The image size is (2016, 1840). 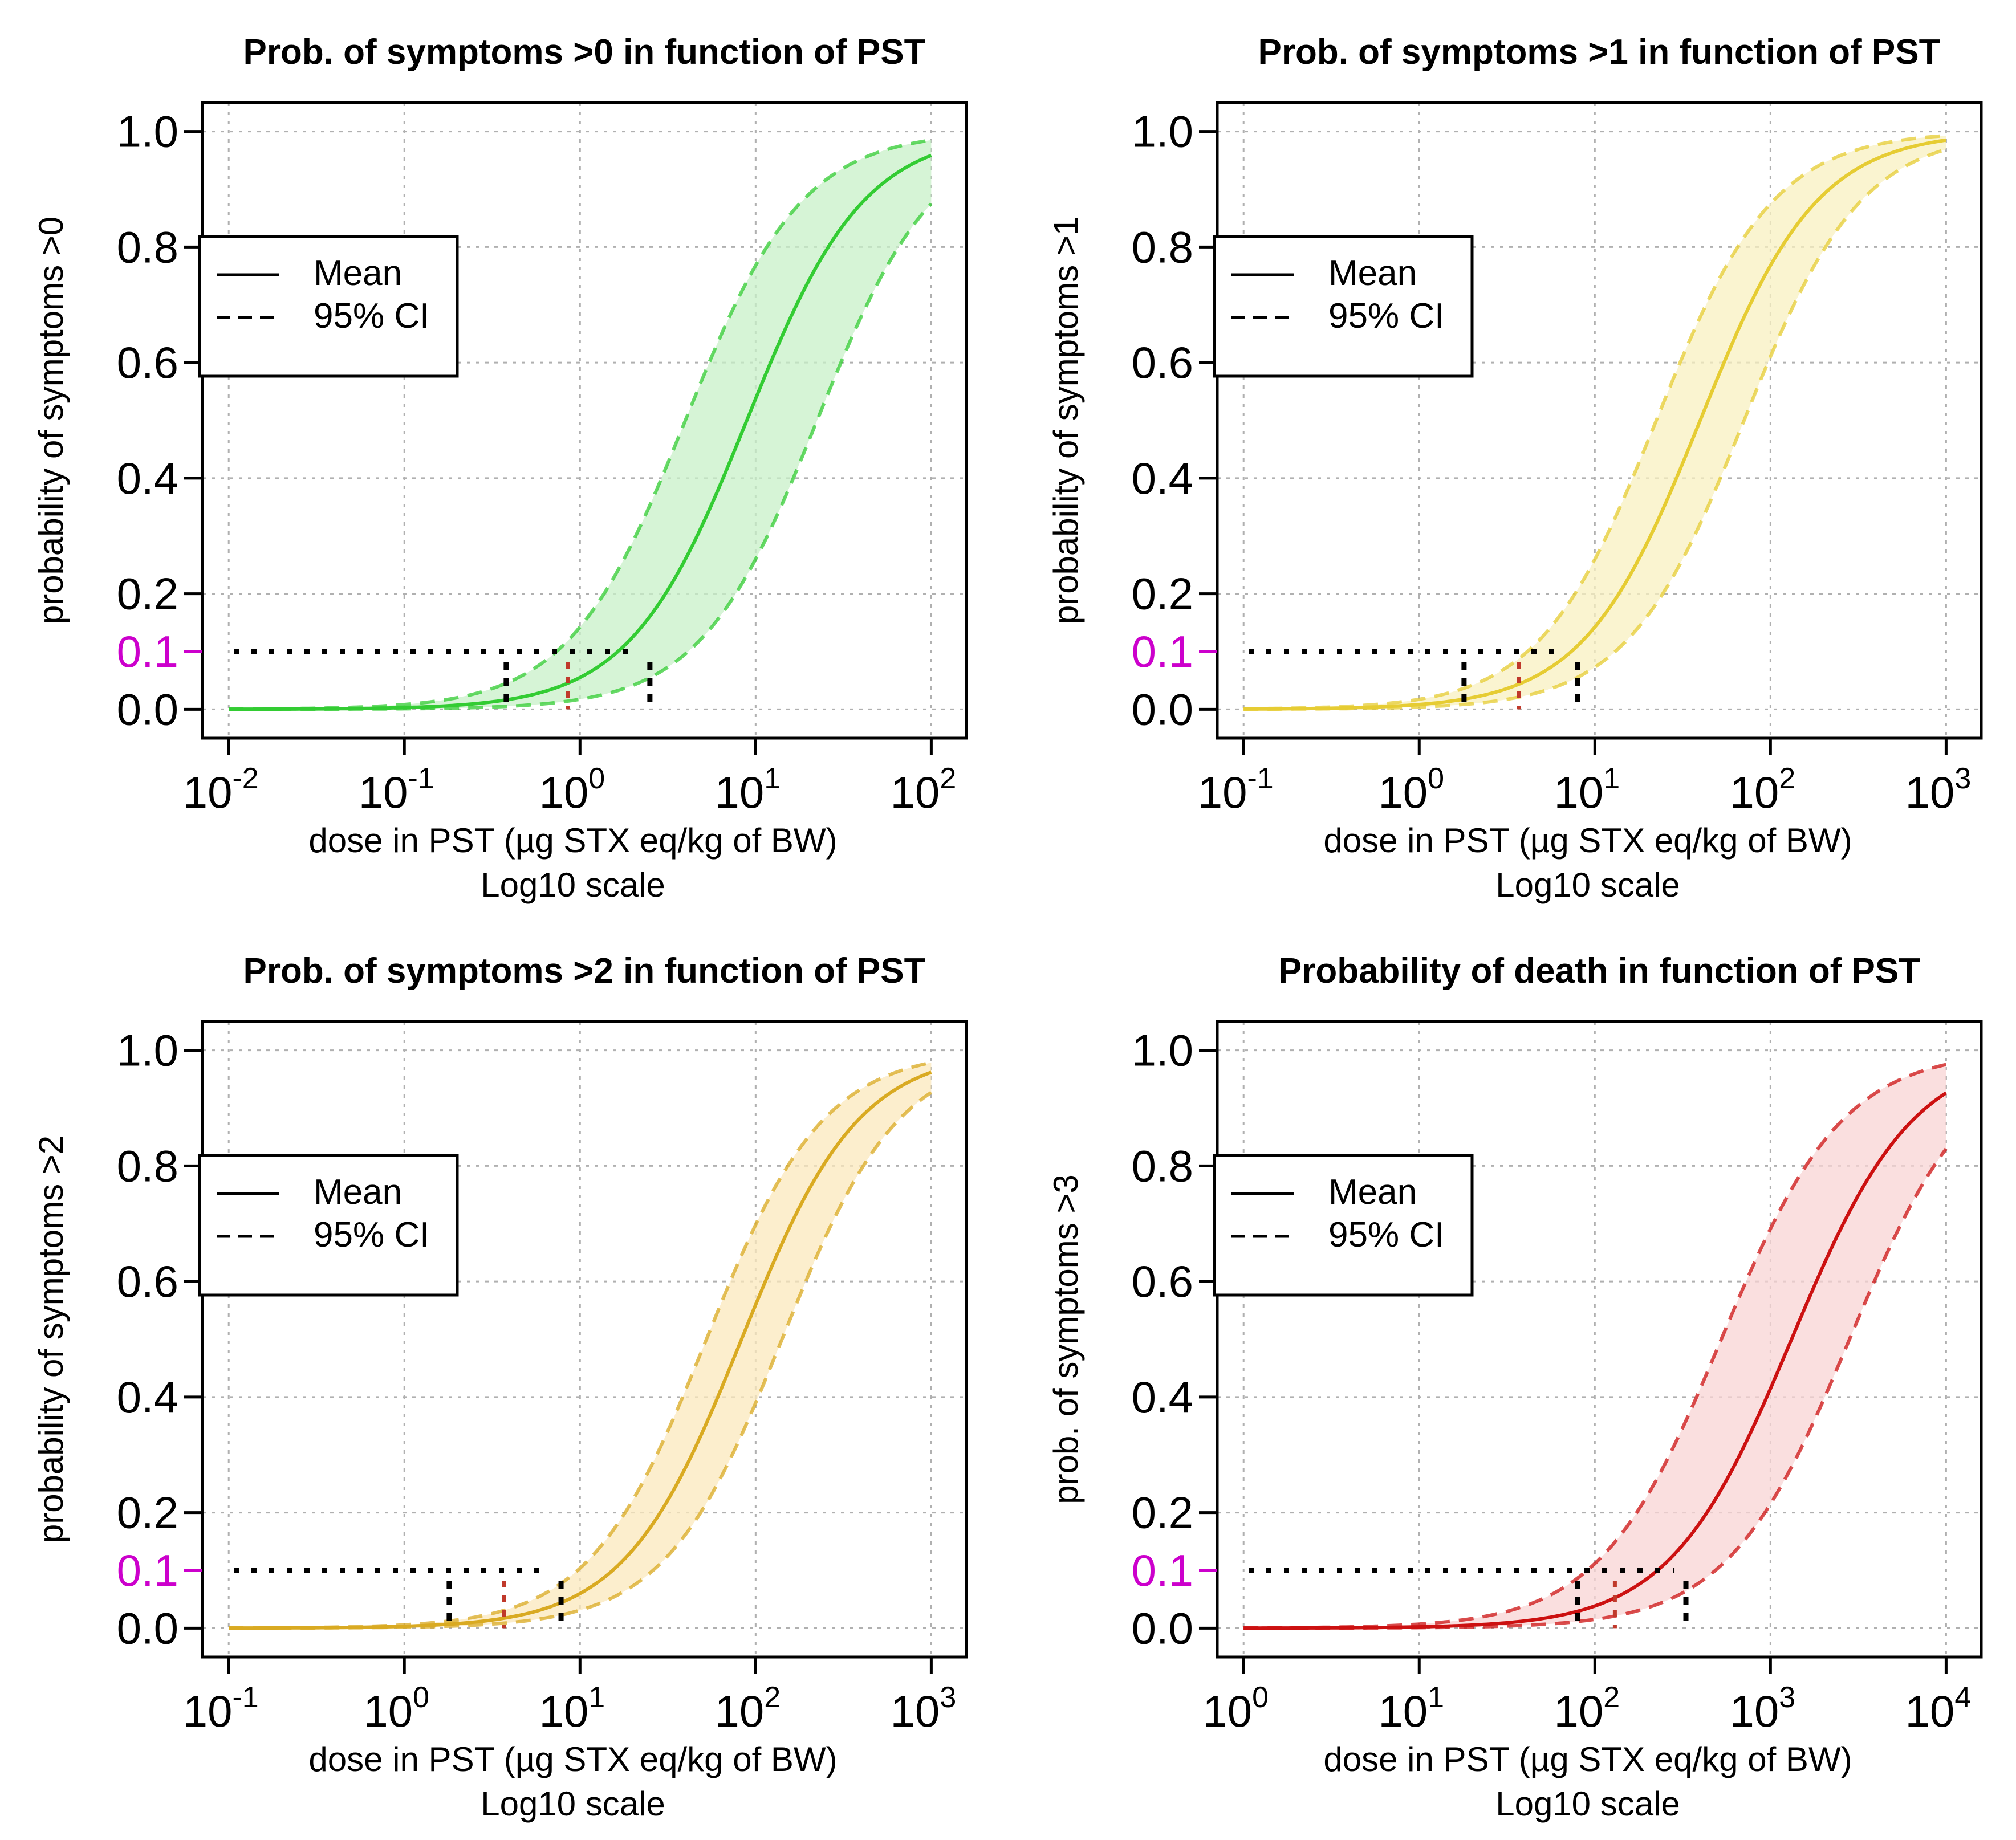 I want to click on chart-title: Prob. of symptoms >1 in function of PST, so click(x=1599, y=52).